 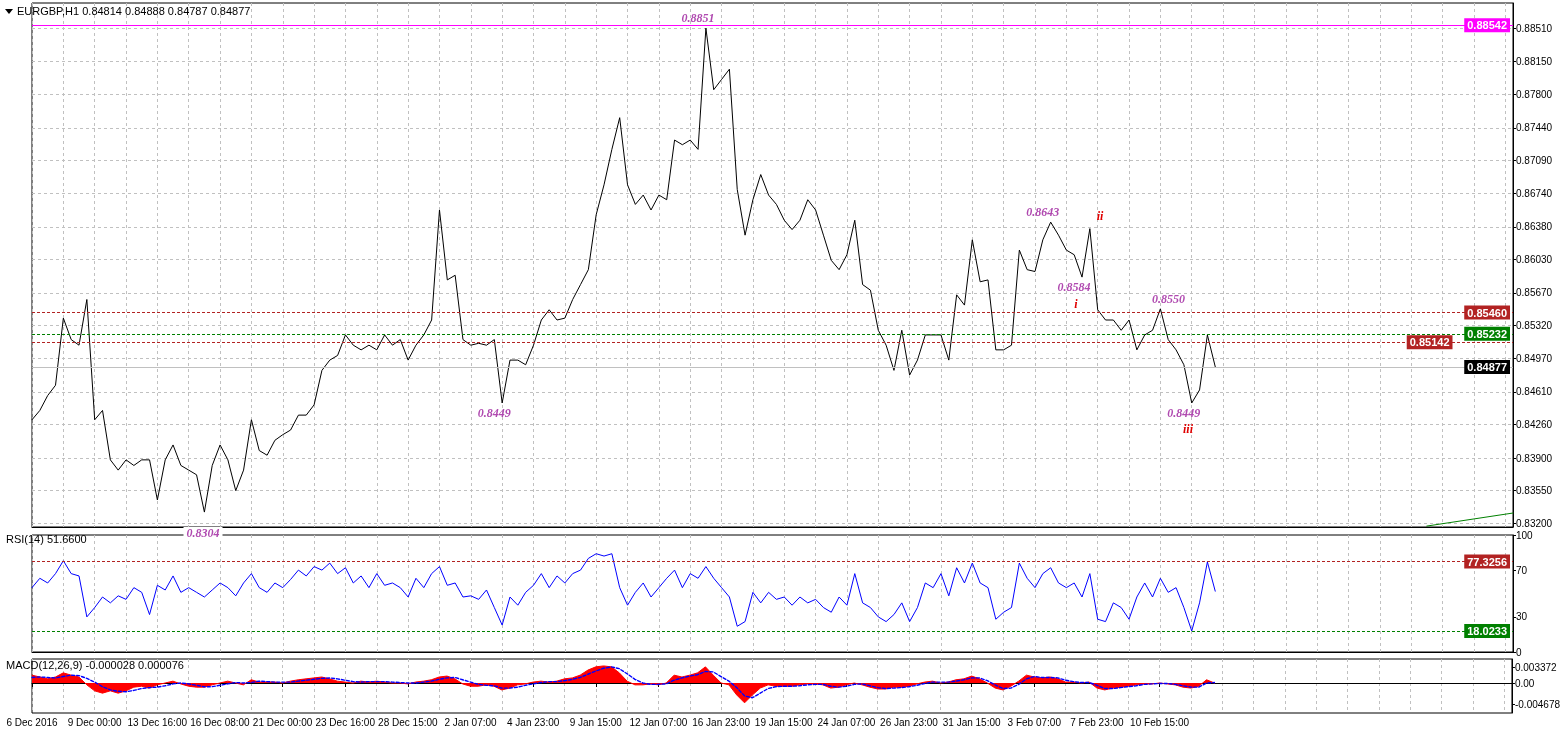 What do you see at coordinates (1097, 722) in the screenshot?
I see `x-tick-label: 7 Feb 23:00` at bounding box center [1097, 722].